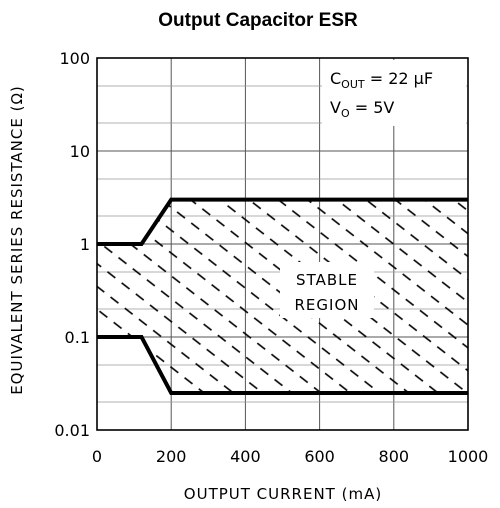  What do you see at coordinates (327, 280) in the screenshot?
I see `region-label-line1: STABLE` at bounding box center [327, 280].